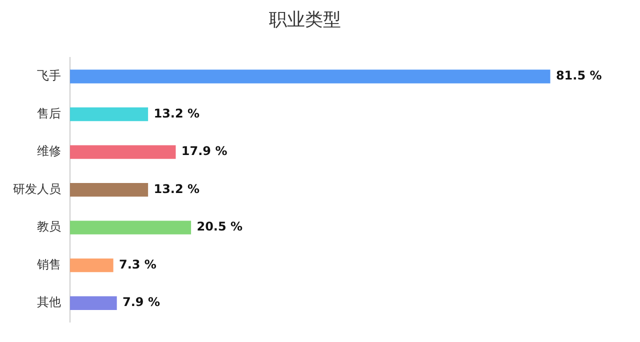 The image size is (640, 342). What do you see at coordinates (49, 302) in the screenshot?
I see `y-tick-label: 其他` at bounding box center [49, 302].